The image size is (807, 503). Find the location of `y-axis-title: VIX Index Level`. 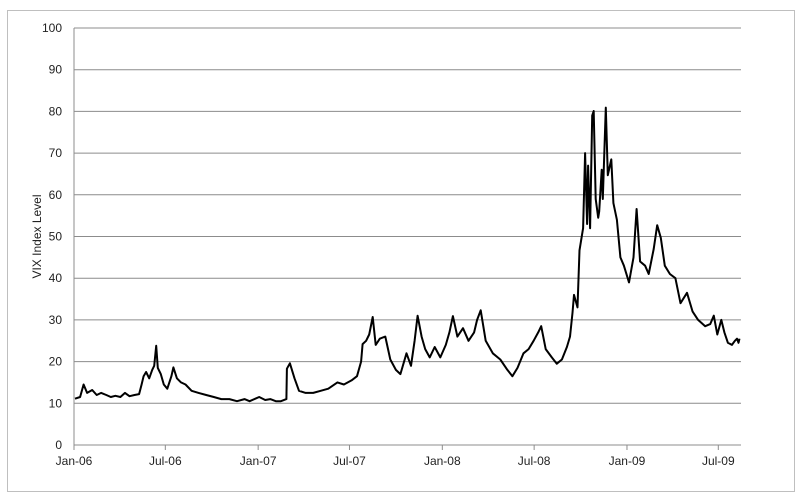

y-axis-title: VIX Index Level is located at coordinates (37, 236).